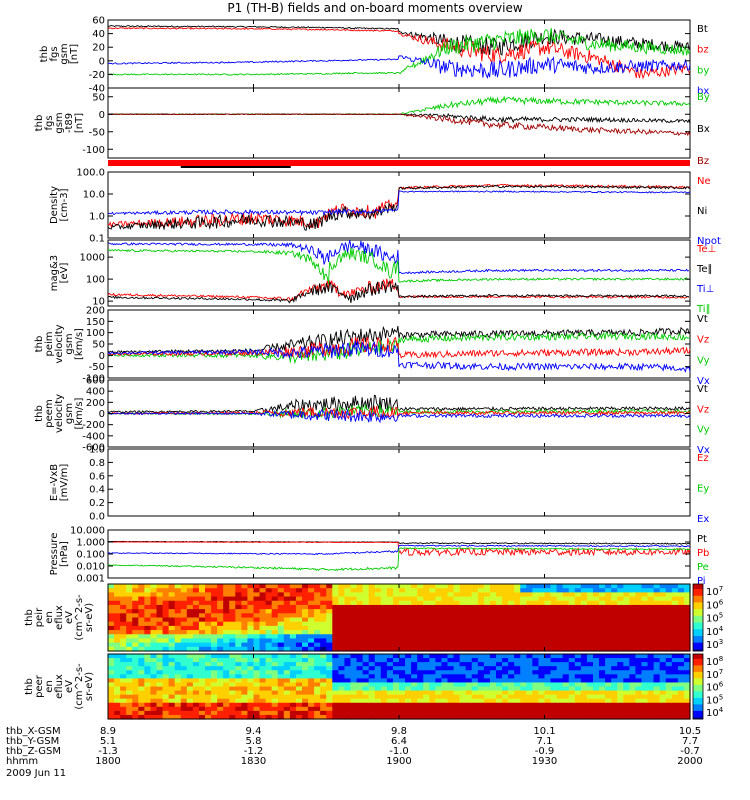 This screenshot has height=800, width=750. What do you see at coordinates (703, 458) in the screenshot?
I see `legend-entry: Ez` at bounding box center [703, 458].